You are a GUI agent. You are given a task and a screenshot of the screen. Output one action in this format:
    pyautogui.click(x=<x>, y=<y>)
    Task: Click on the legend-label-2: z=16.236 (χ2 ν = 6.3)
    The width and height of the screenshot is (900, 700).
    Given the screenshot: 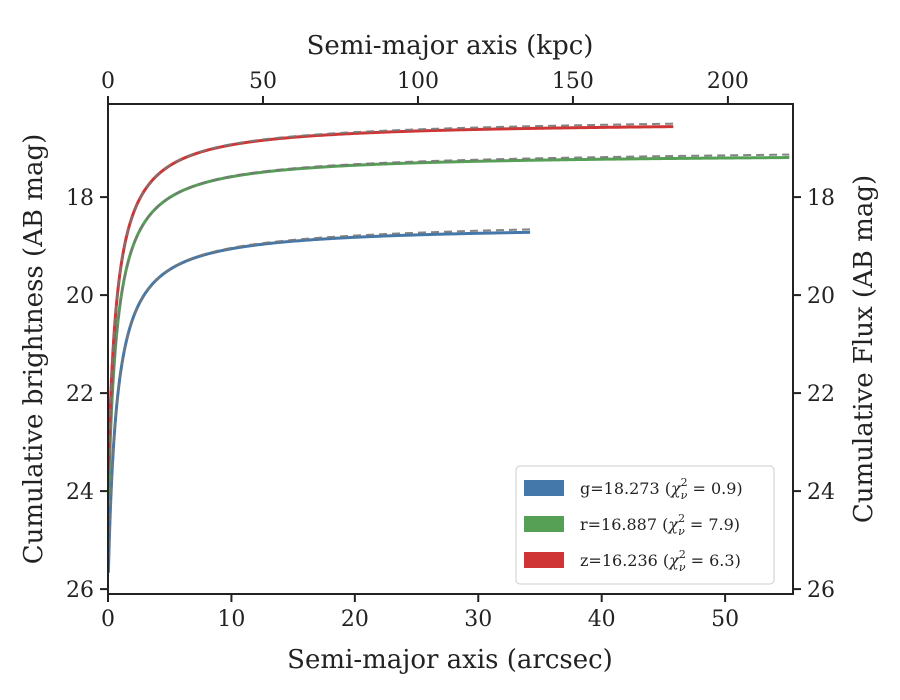 What is the action you would take?
    pyautogui.click(x=660, y=561)
    